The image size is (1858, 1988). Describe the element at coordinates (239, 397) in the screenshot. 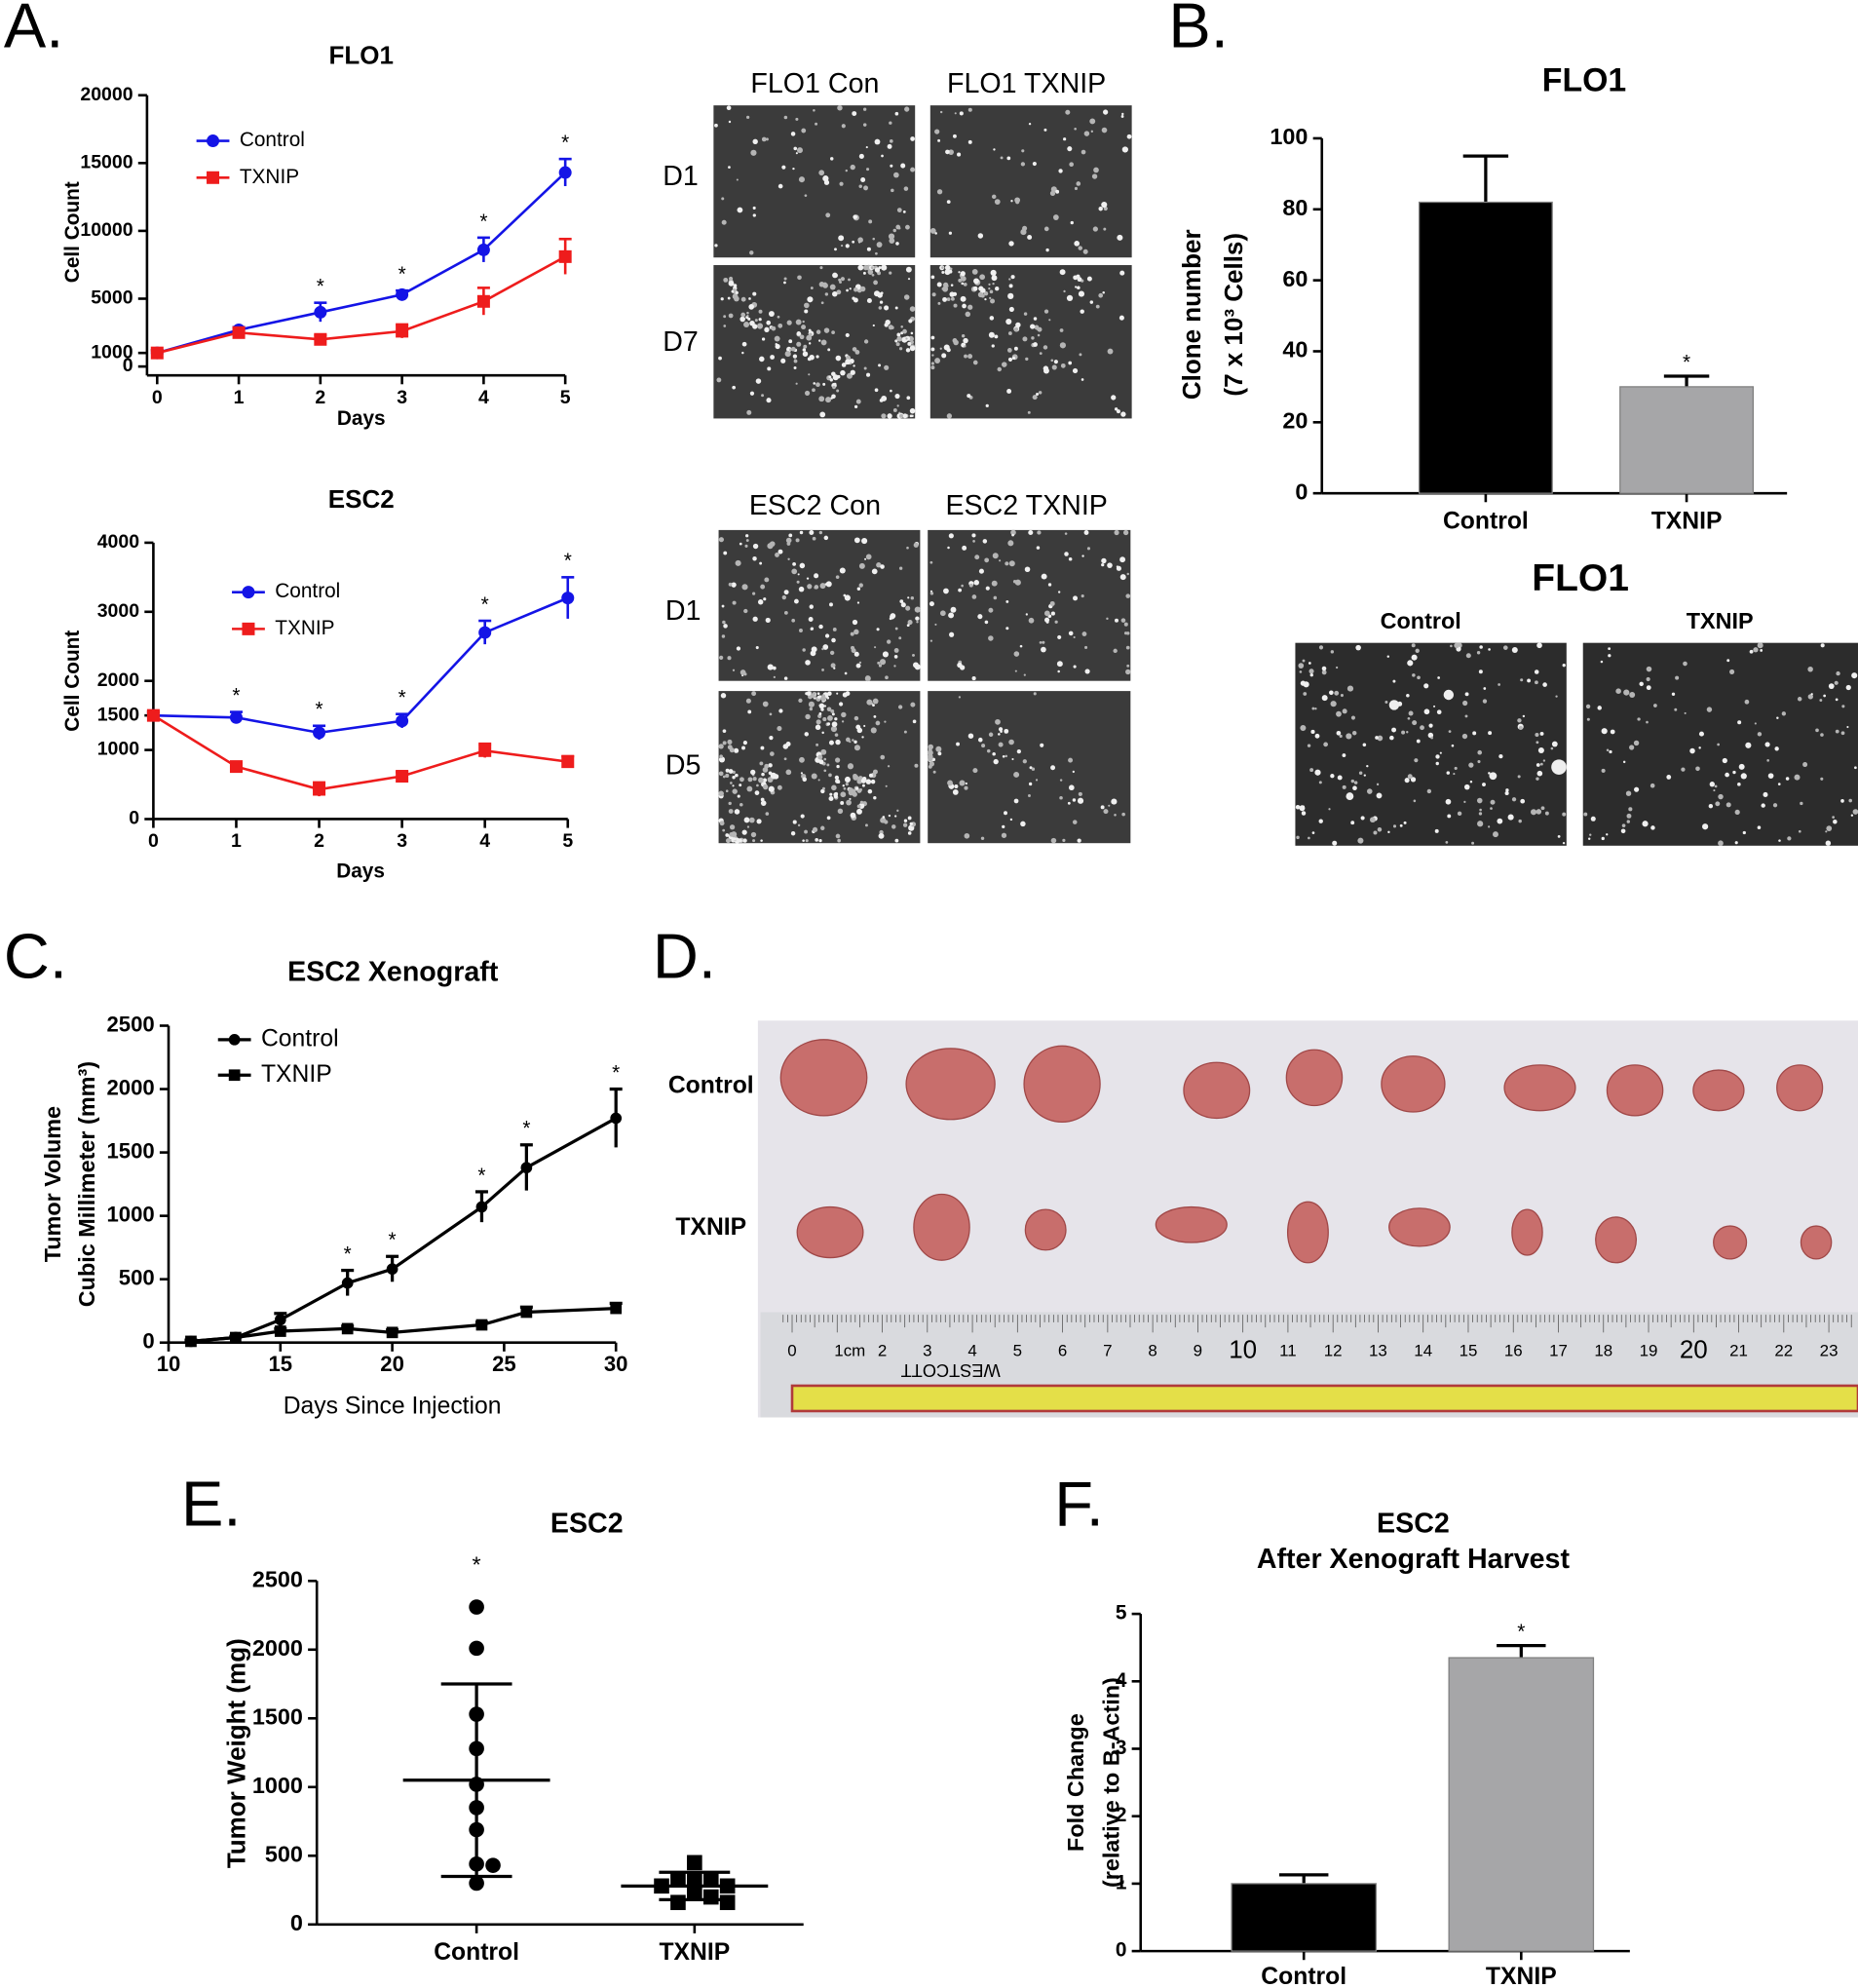

I see `x-tick-label: 1` at that location.